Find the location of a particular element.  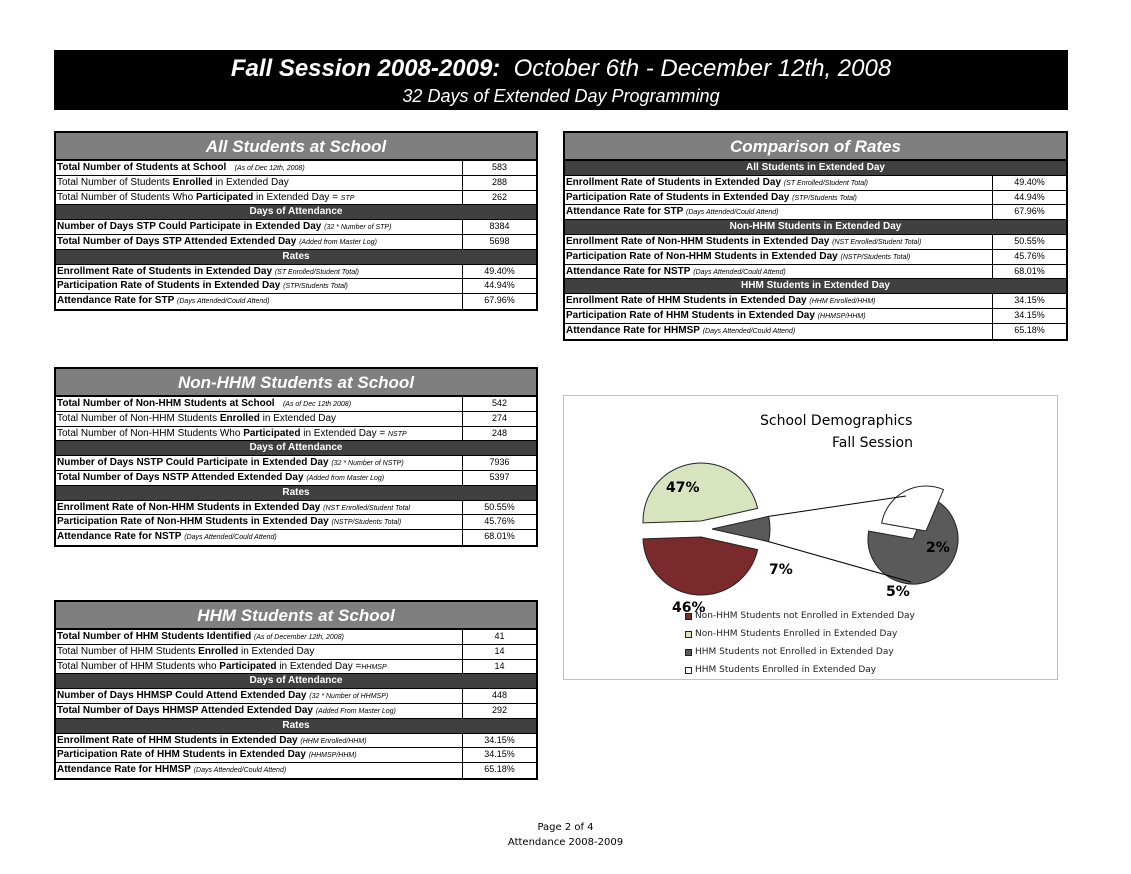

section-header: All Students in Extended Day is located at coordinates (815, 168).